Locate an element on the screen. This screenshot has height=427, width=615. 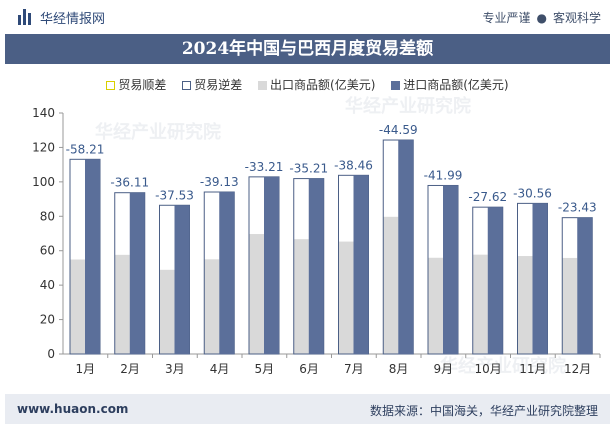
x-tick-label: 3月 is located at coordinates (175, 369).